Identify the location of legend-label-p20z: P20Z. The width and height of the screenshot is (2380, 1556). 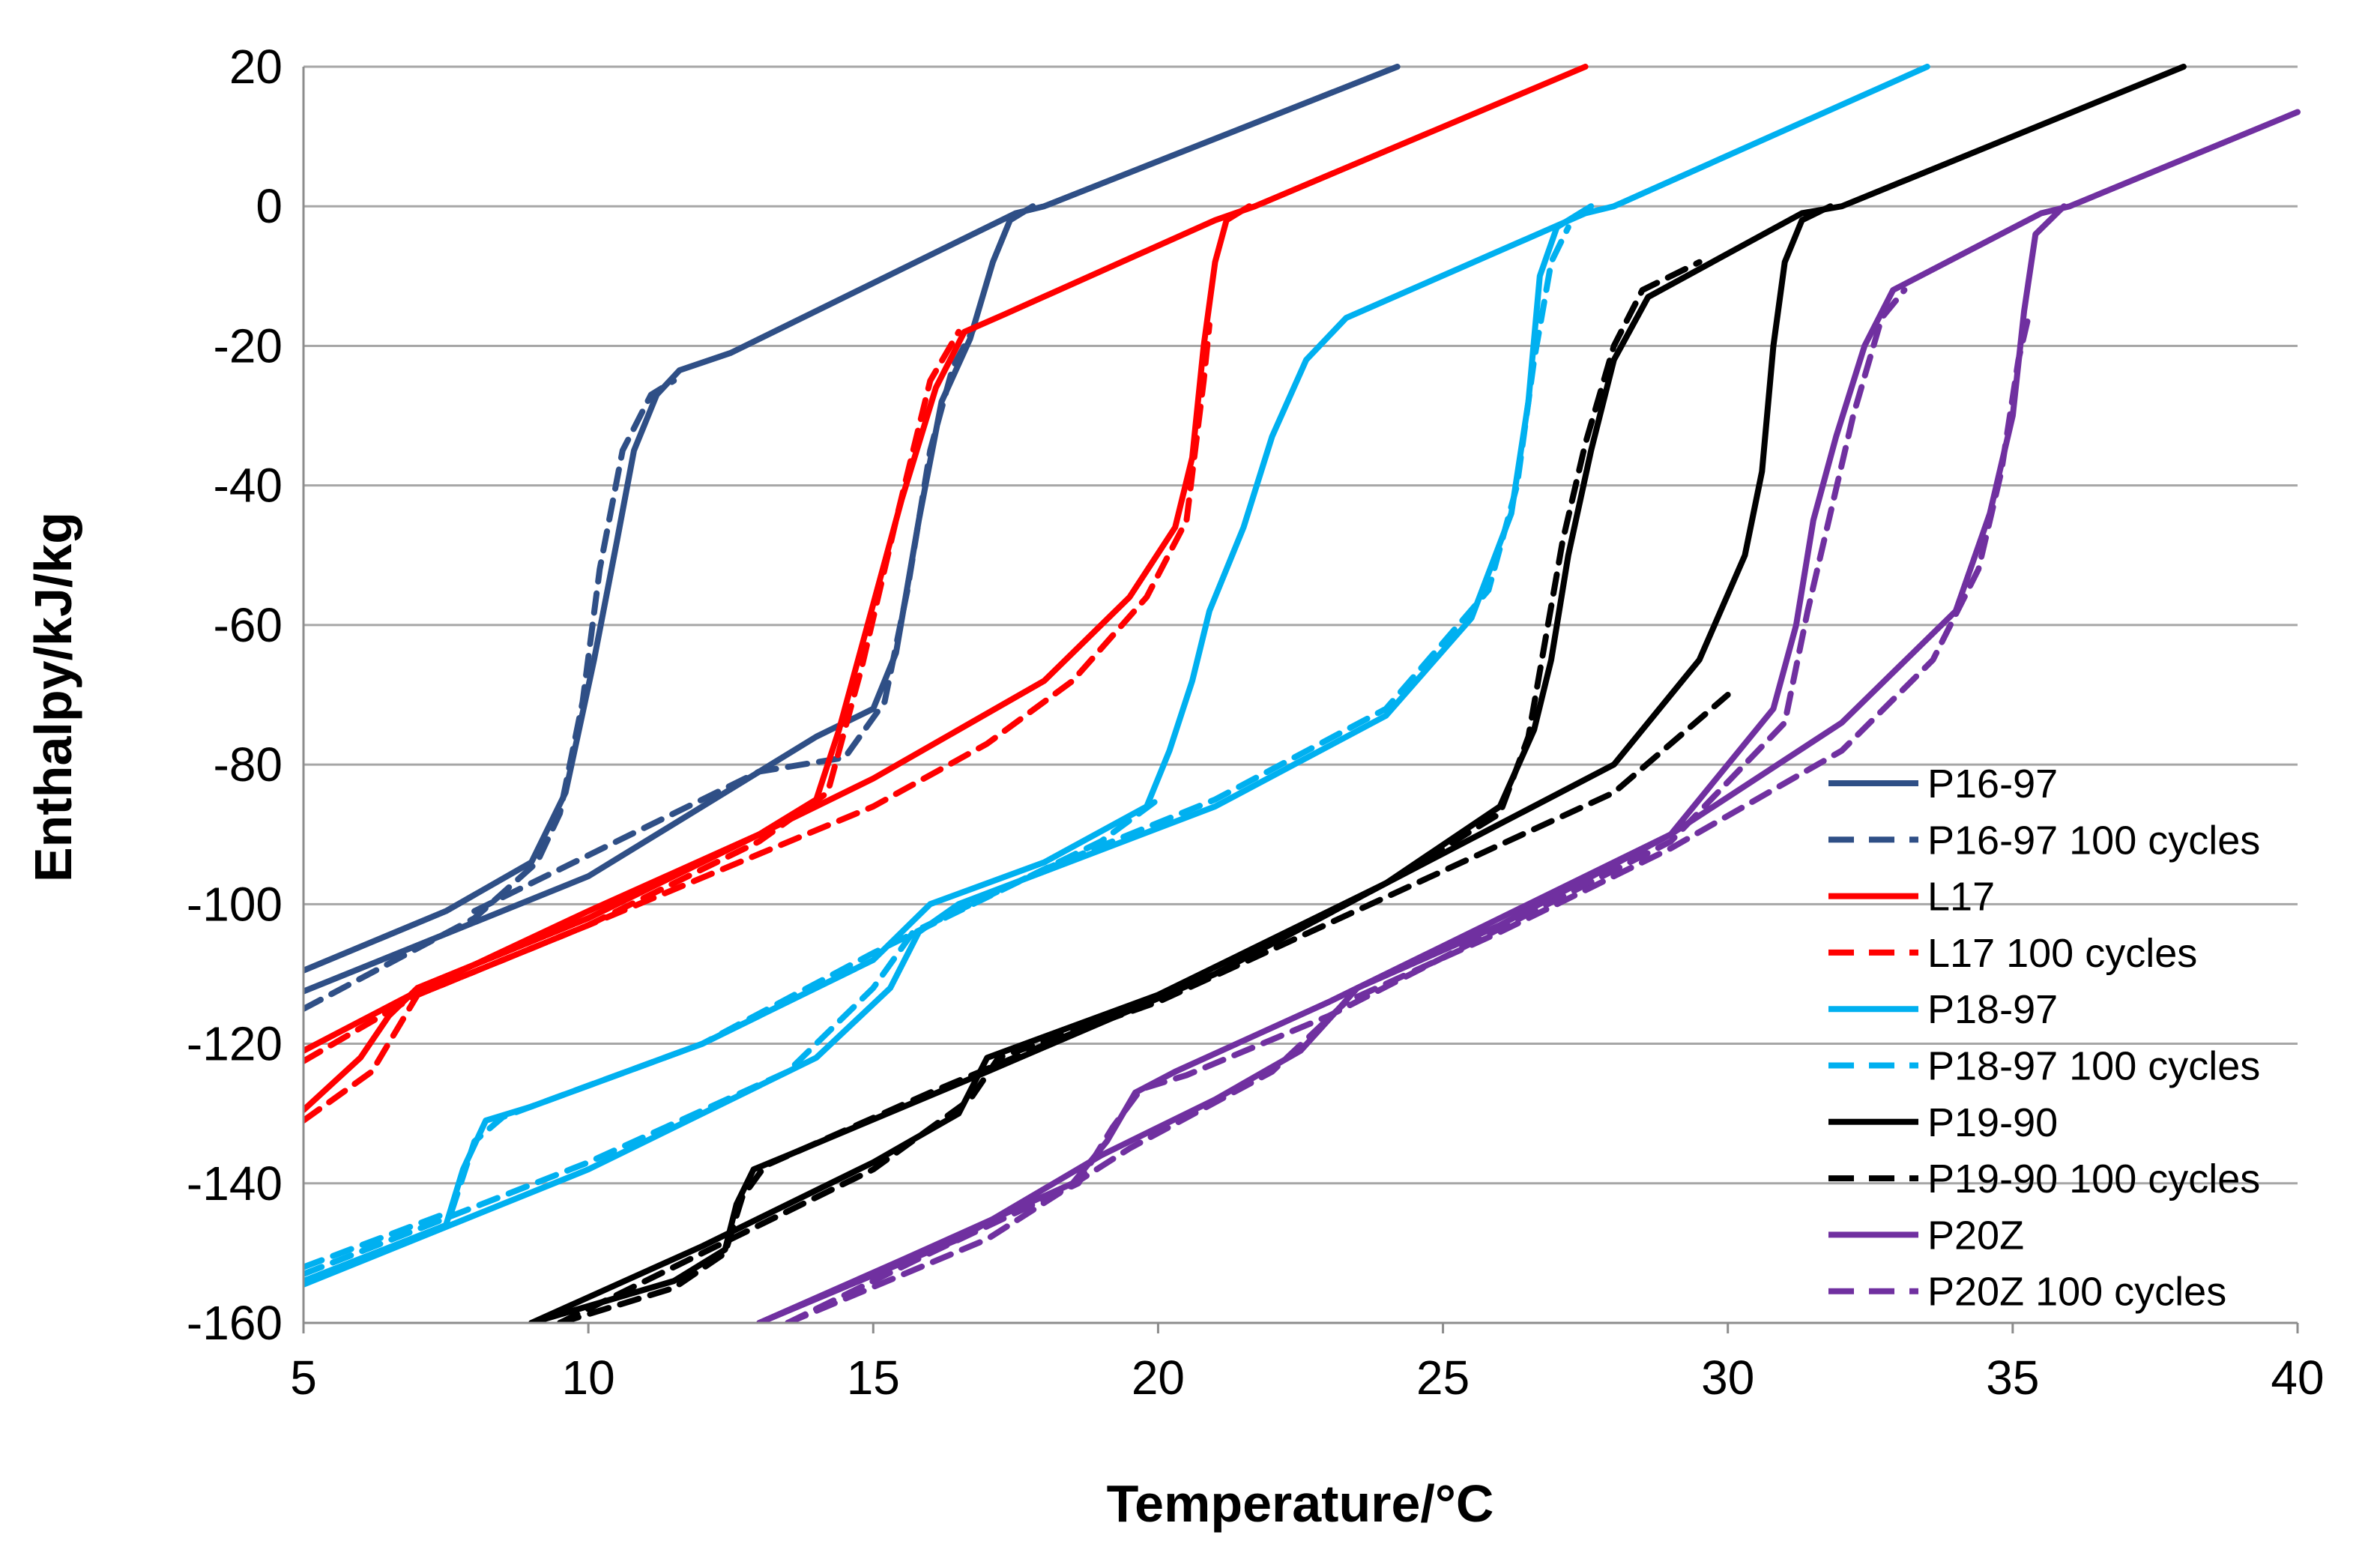
(1975, 1236).